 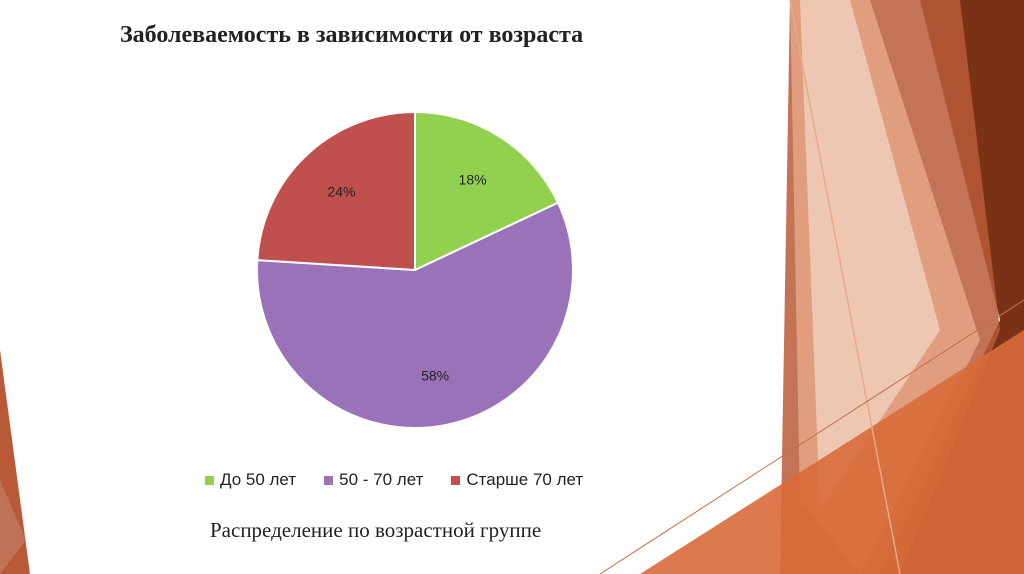 I want to click on legend-item: Старше 70 лет, so click(x=517, y=480).